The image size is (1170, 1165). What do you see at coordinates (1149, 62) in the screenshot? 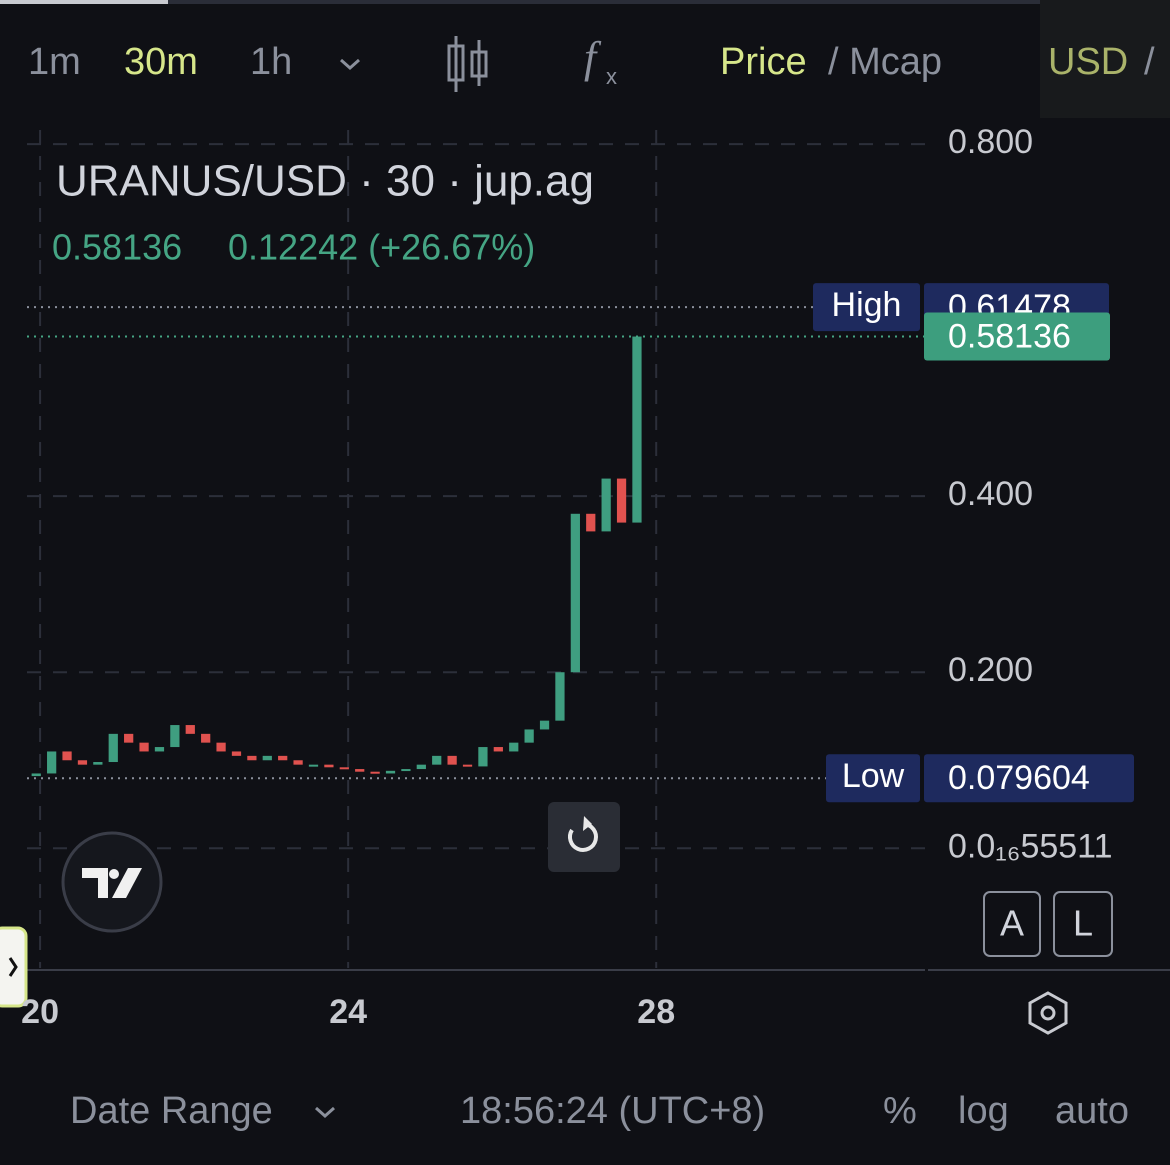
I see `currency-sep: /` at bounding box center [1149, 62].